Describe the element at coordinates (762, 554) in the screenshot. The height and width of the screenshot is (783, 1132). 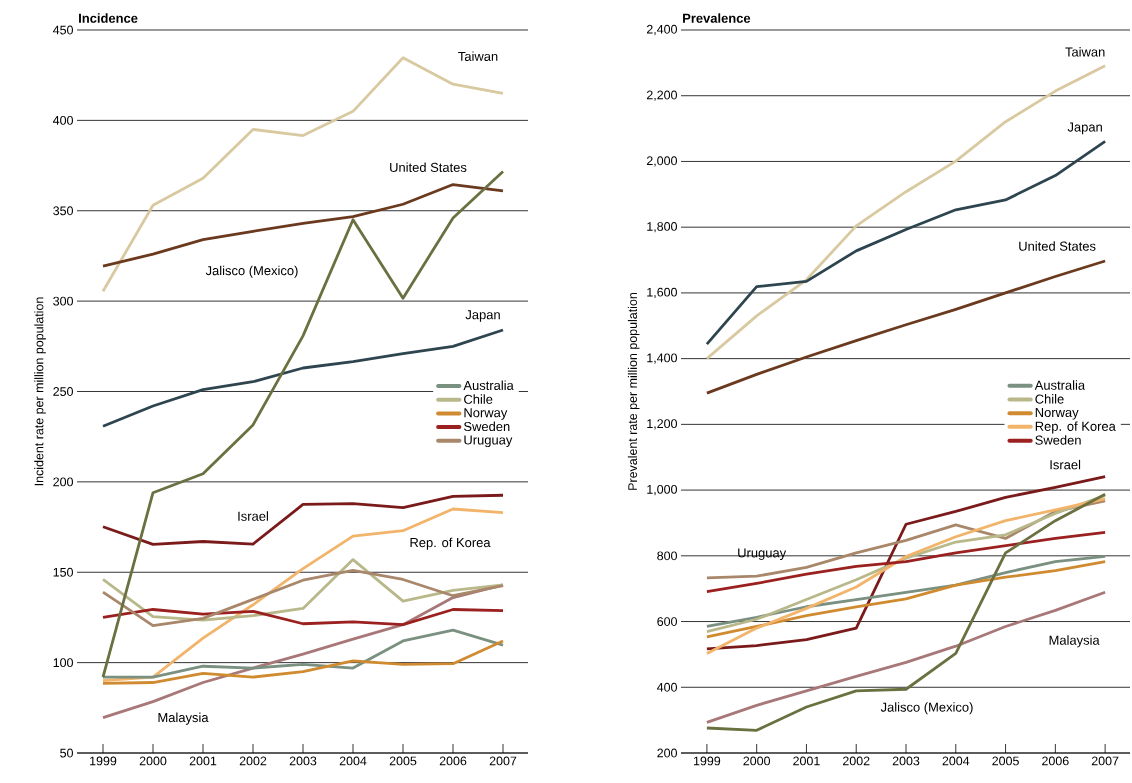
I see `series-label: Uruguay` at that location.